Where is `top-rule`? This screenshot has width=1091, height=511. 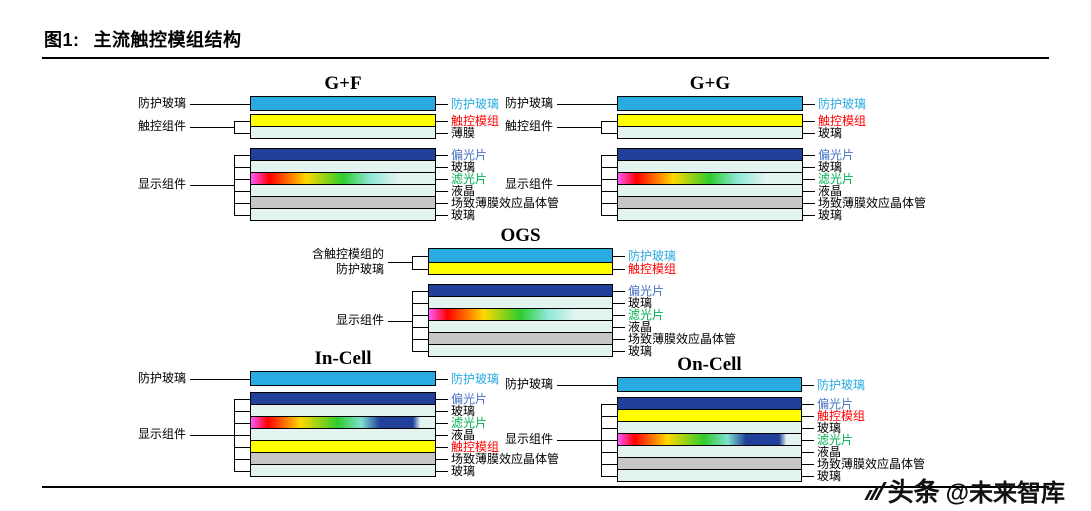
top-rule is located at coordinates (545, 58).